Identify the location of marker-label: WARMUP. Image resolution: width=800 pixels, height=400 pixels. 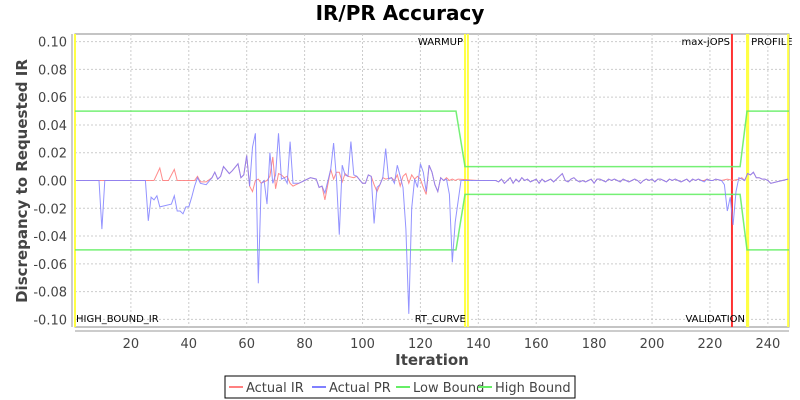
(440, 42).